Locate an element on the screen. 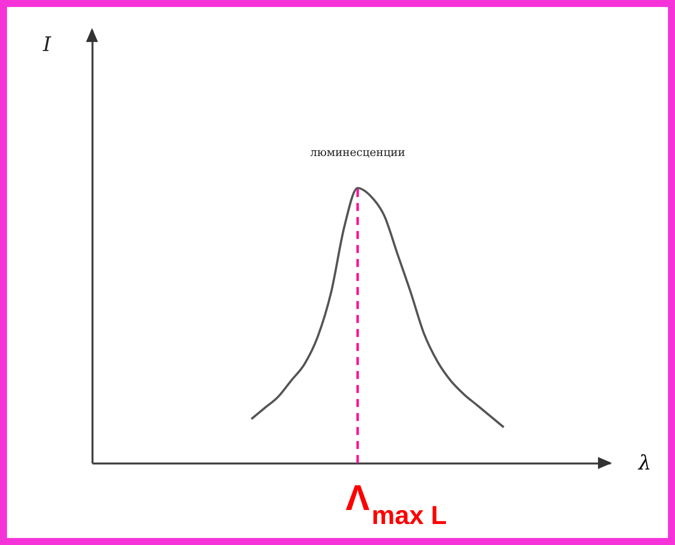 The height and width of the screenshot is (545, 675). x-axis-title: λ is located at coordinates (645, 462).